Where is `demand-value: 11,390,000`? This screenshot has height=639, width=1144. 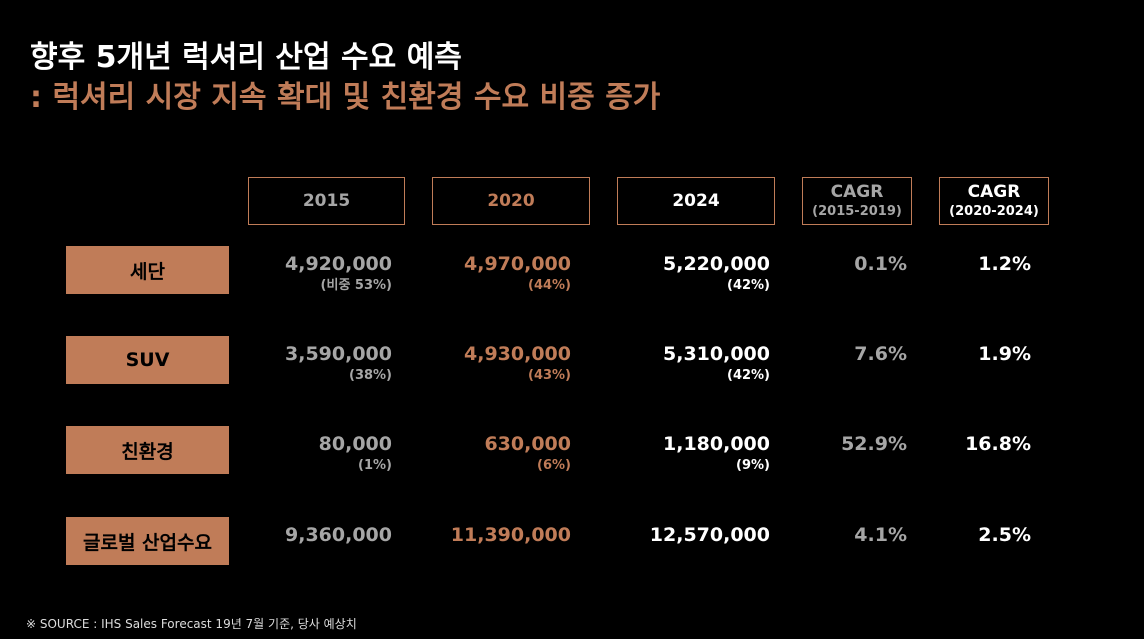 demand-value: 11,390,000 is located at coordinates (510, 535).